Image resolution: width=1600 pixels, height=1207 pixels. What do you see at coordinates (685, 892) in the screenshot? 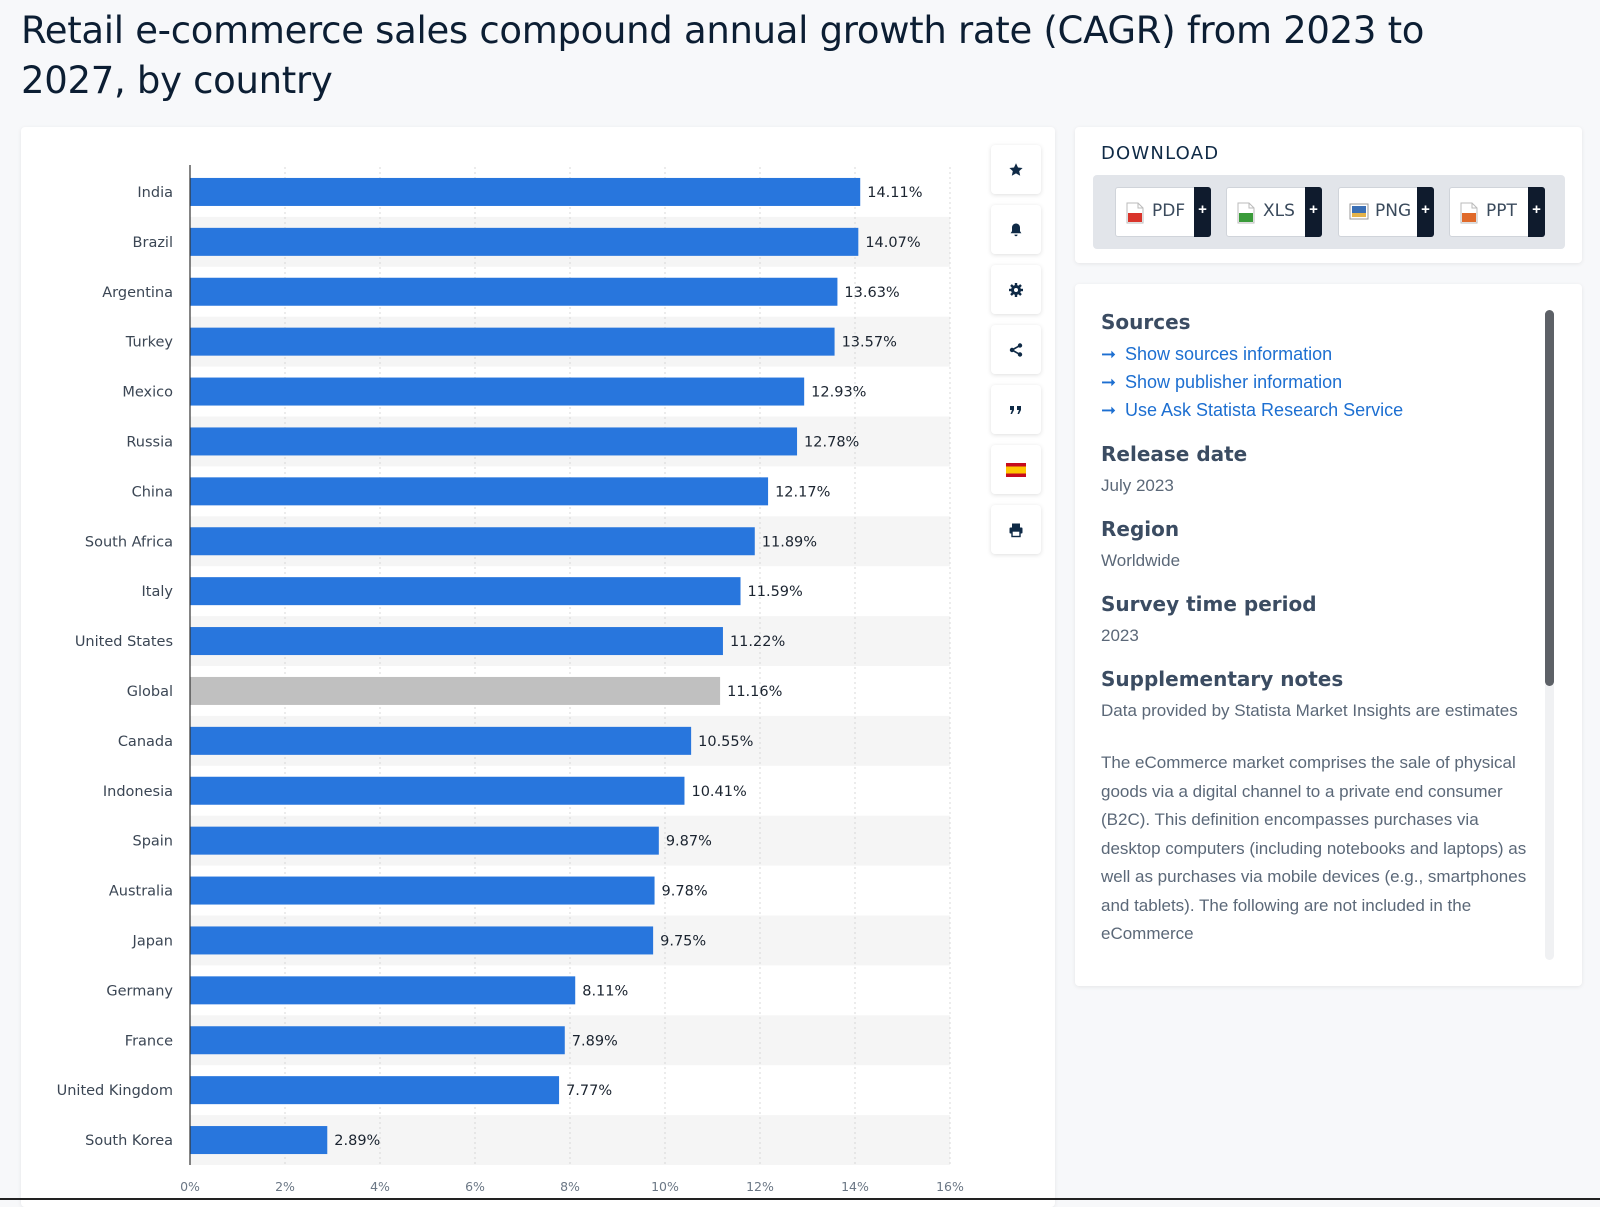
I see `value-label: 9.78%` at bounding box center [685, 892].